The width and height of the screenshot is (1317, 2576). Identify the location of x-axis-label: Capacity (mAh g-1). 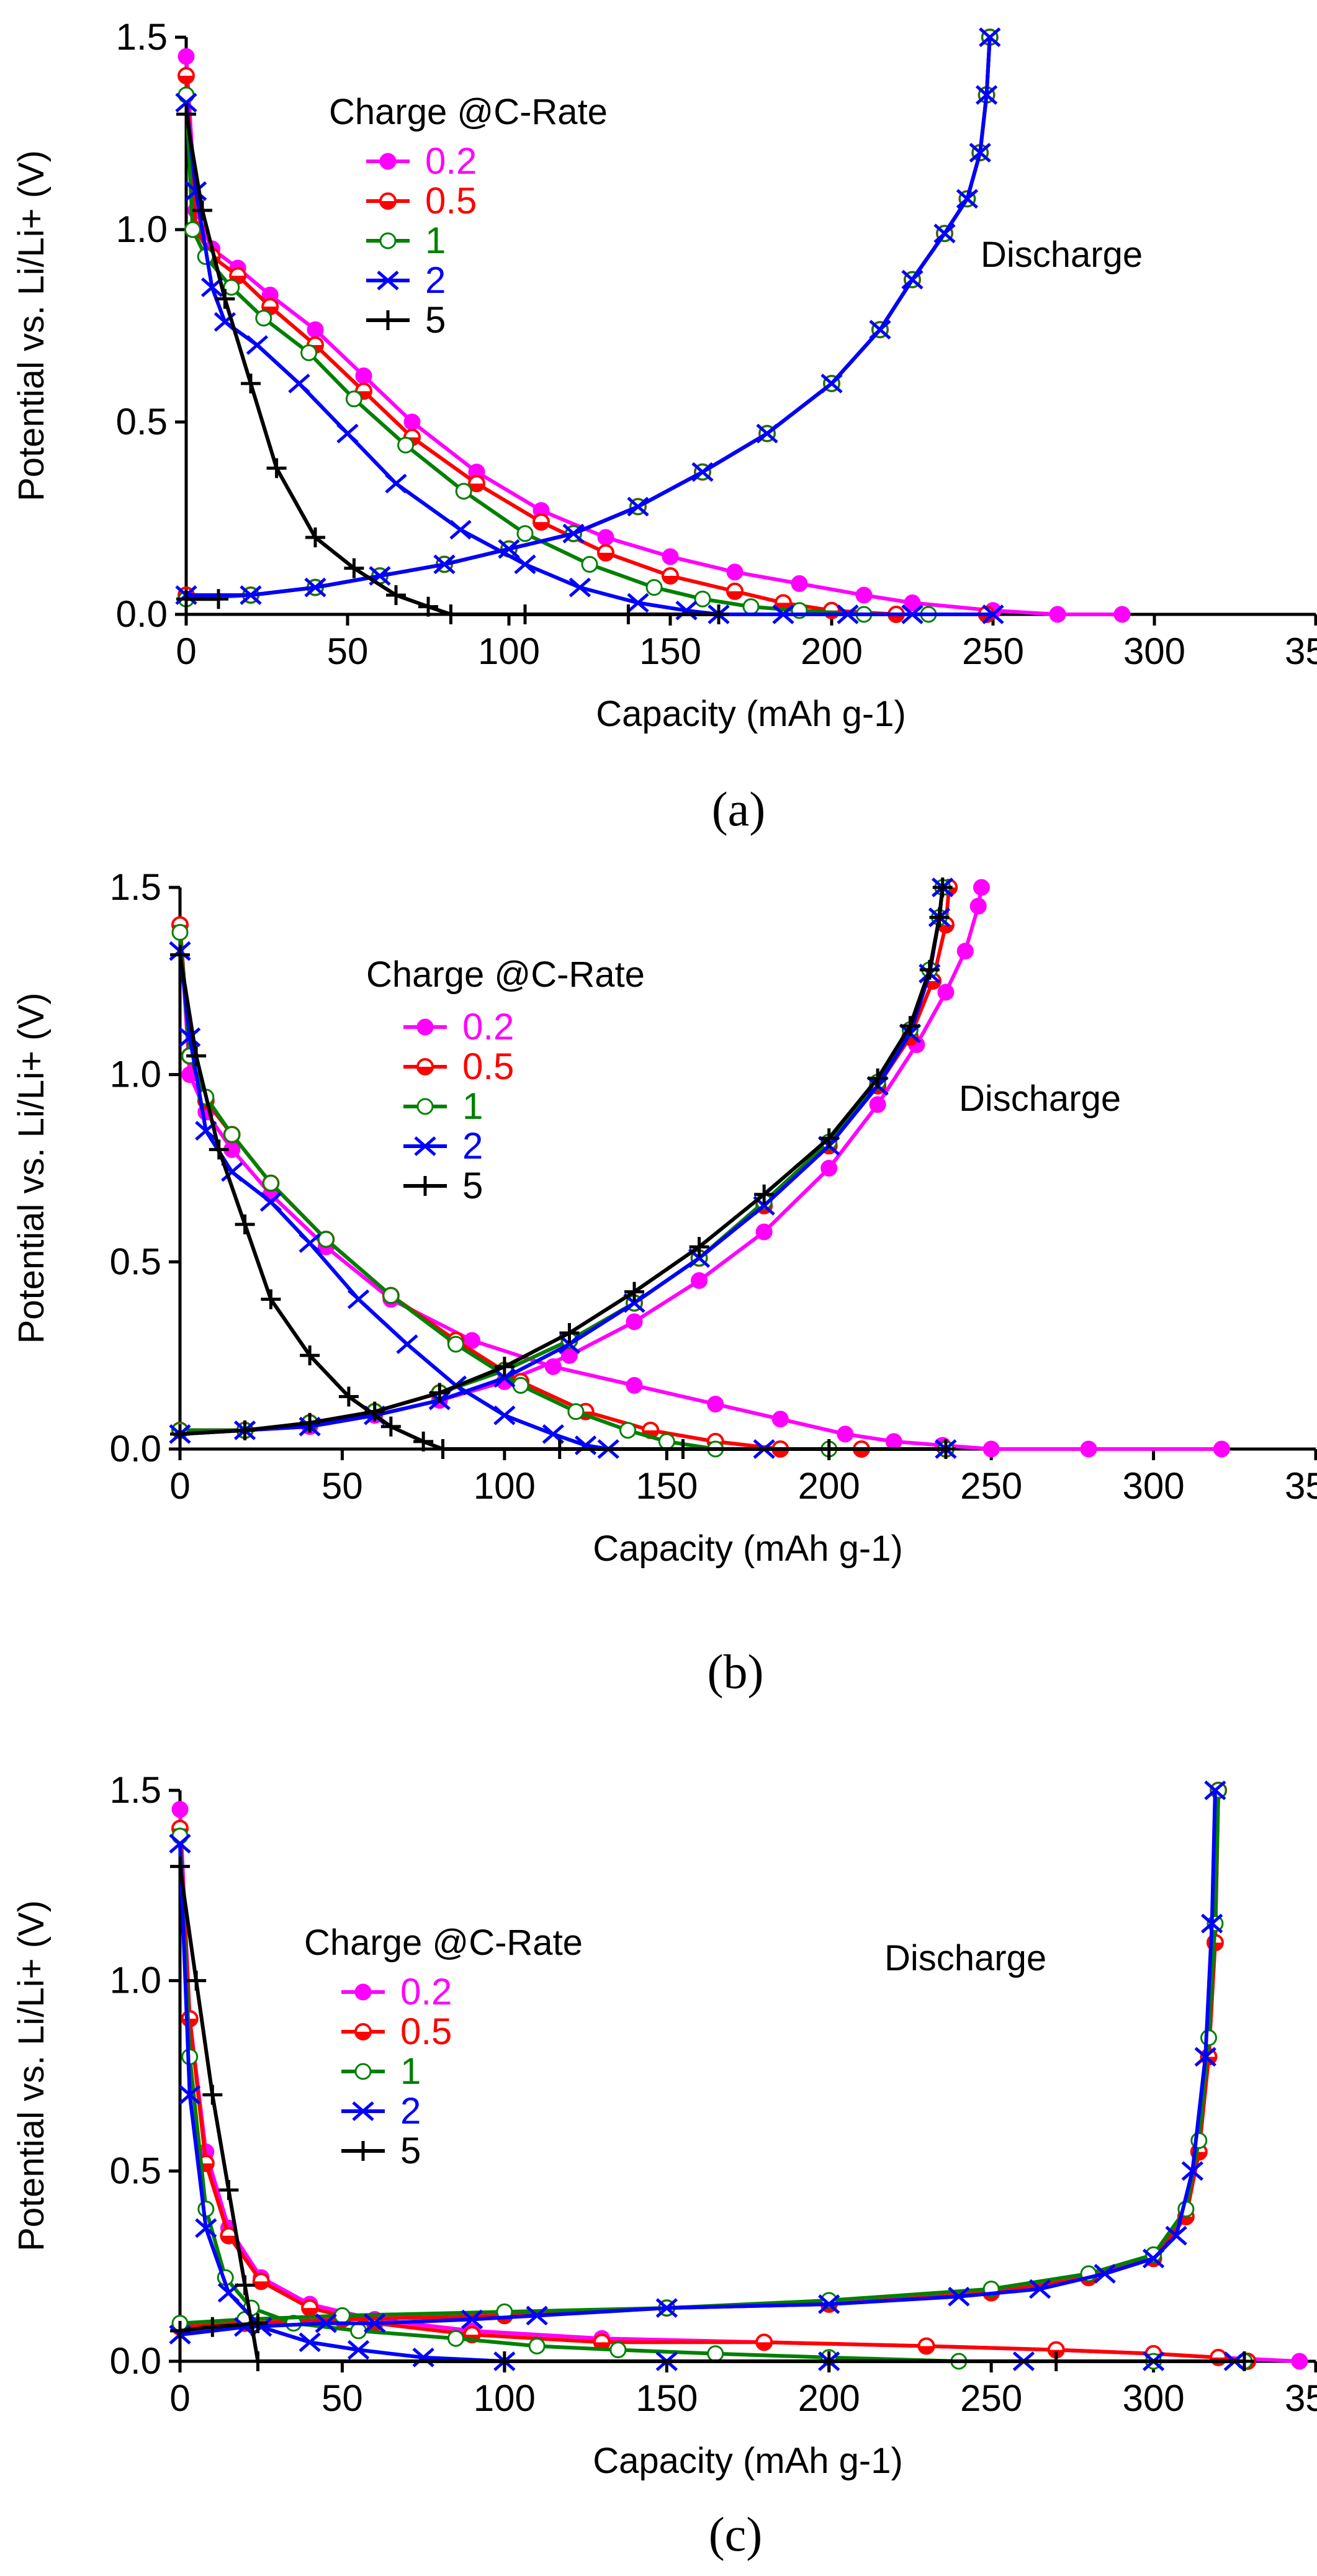
(748, 1548).